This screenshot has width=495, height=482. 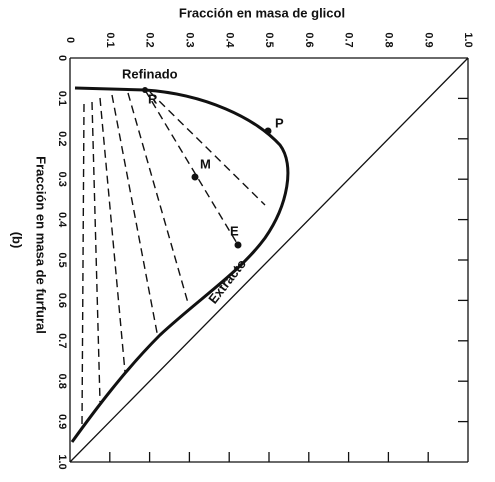 What do you see at coordinates (189, 39) in the screenshot?
I see `top-tick-label: 0.3` at bounding box center [189, 39].